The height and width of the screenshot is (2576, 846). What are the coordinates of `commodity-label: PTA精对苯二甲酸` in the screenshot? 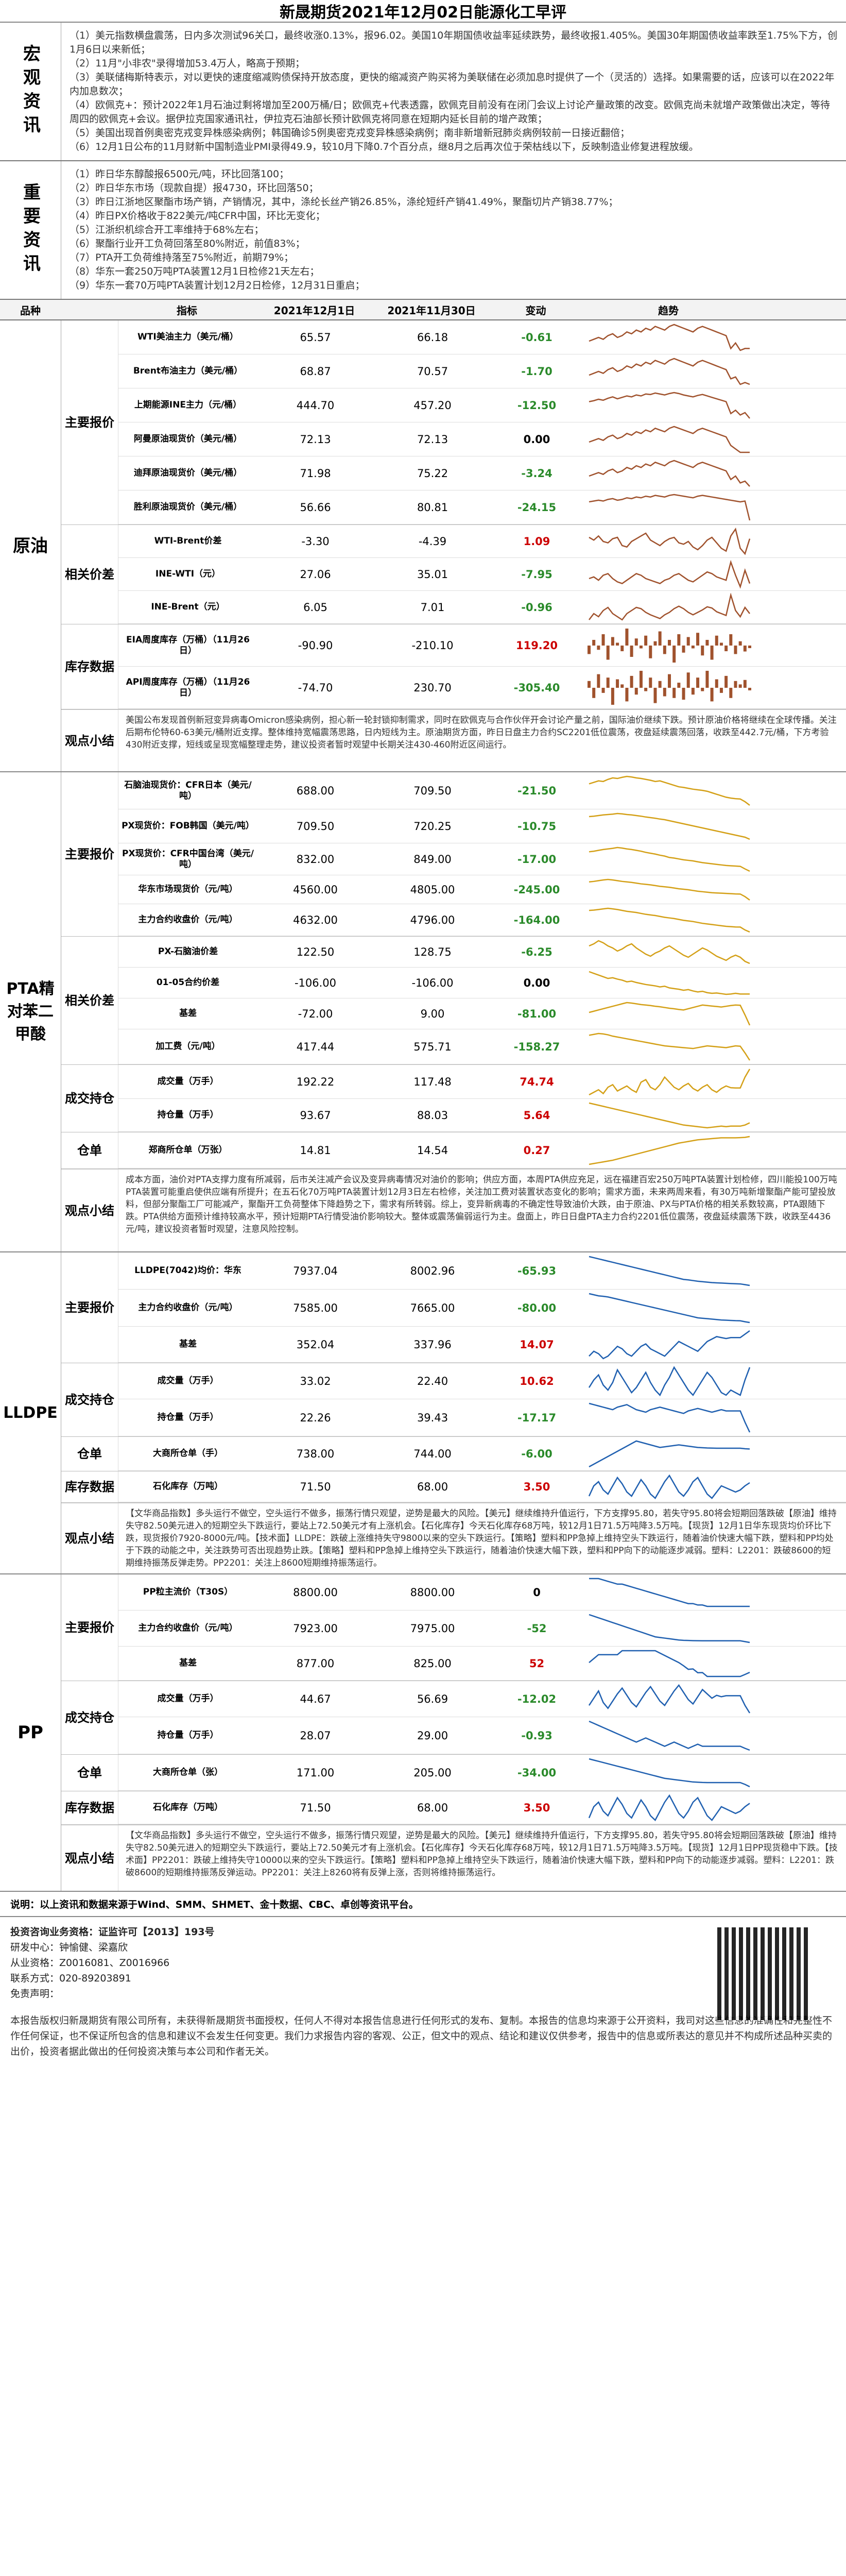 It's located at (31, 1011).